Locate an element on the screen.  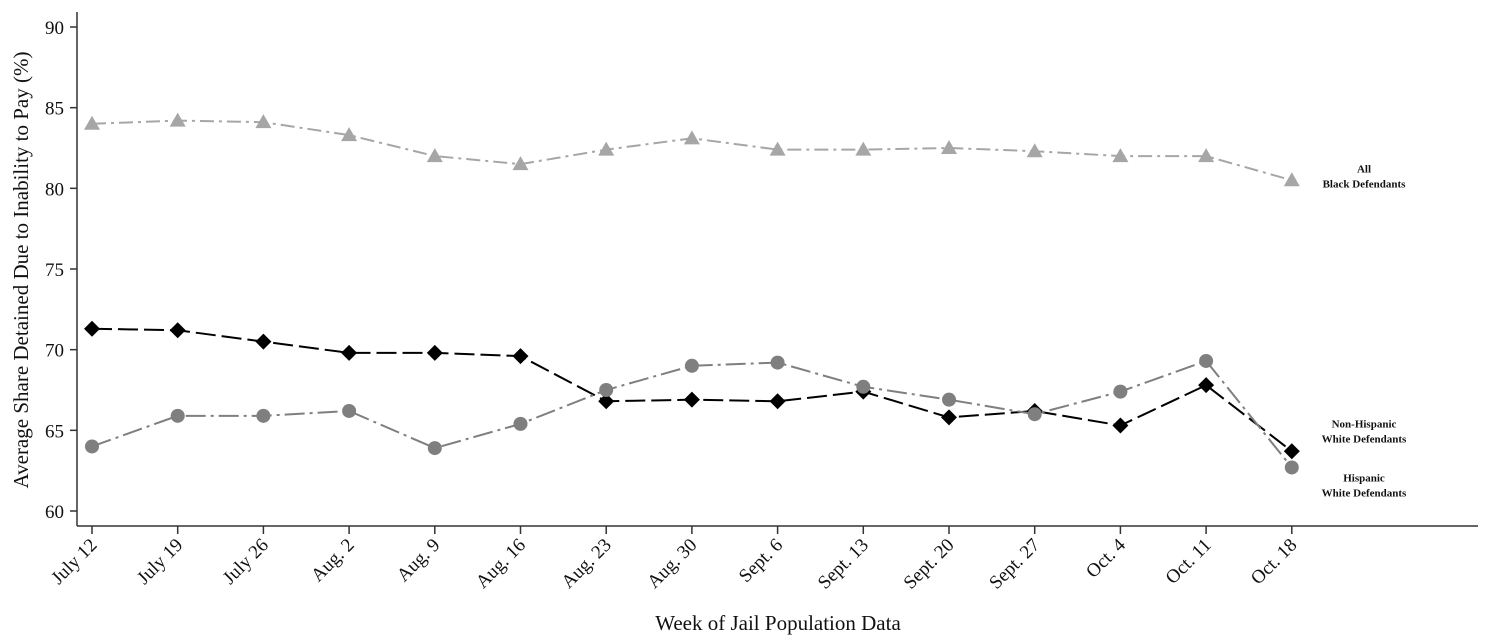
series-end-label: Non-Hispanic is located at coordinates (1364, 424).